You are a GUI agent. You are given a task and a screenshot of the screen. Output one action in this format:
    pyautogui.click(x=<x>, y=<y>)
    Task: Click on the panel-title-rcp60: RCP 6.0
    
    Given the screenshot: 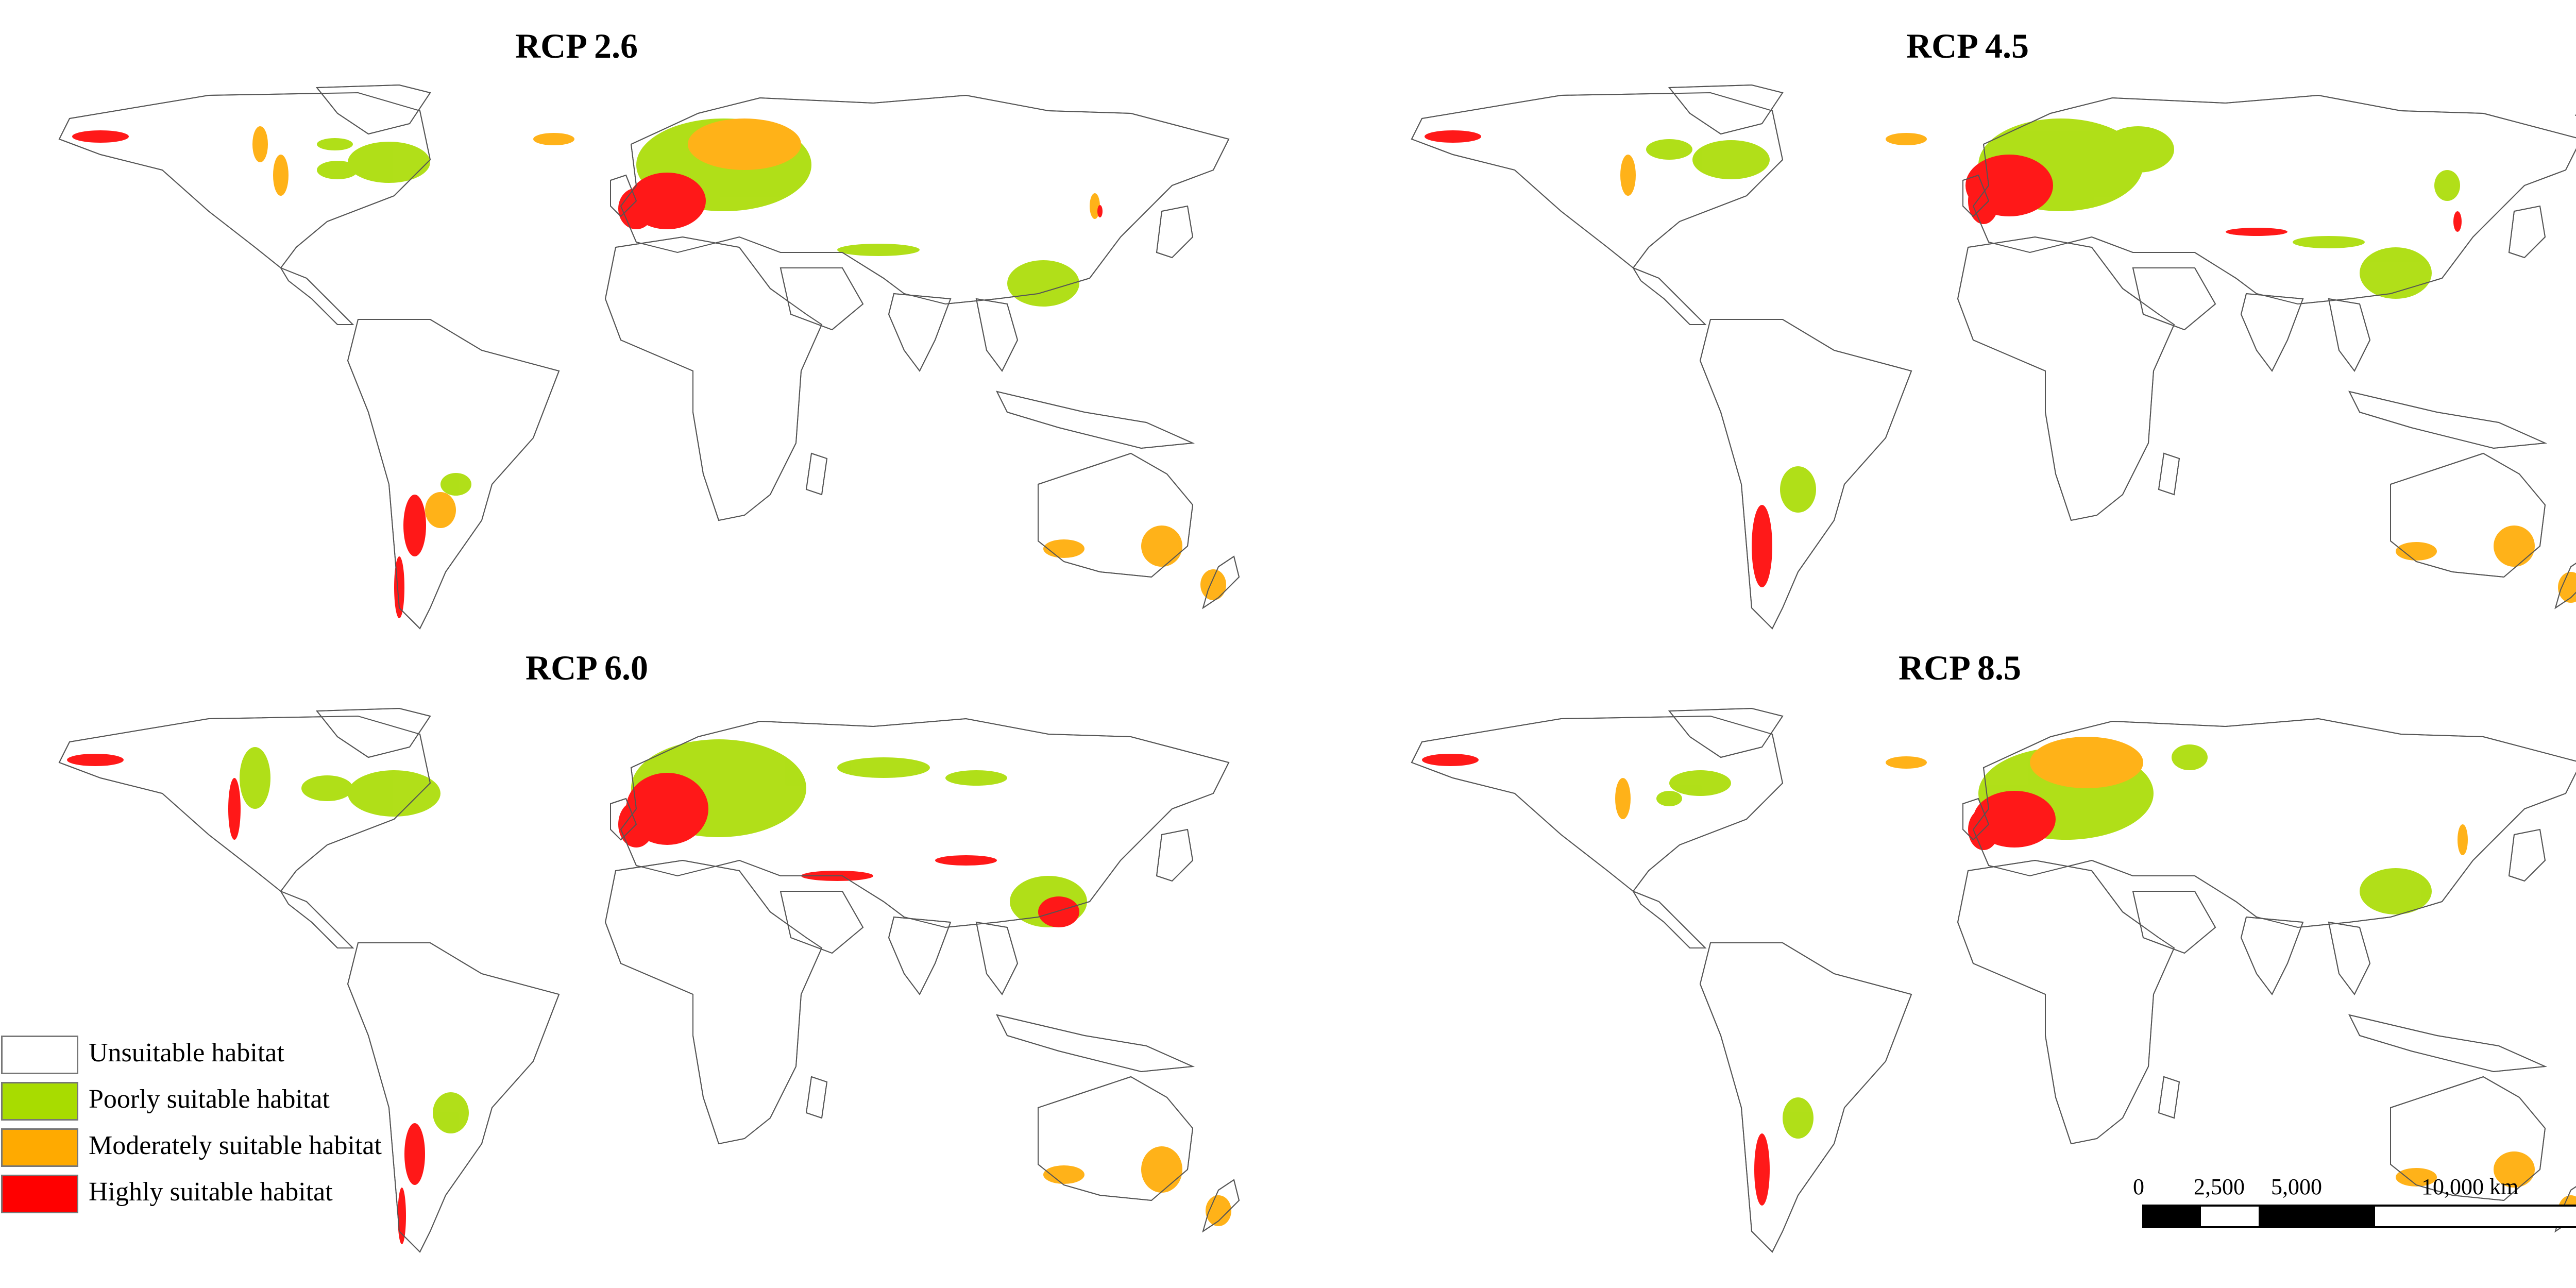 What is the action you would take?
    pyautogui.click(x=587, y=667)
    